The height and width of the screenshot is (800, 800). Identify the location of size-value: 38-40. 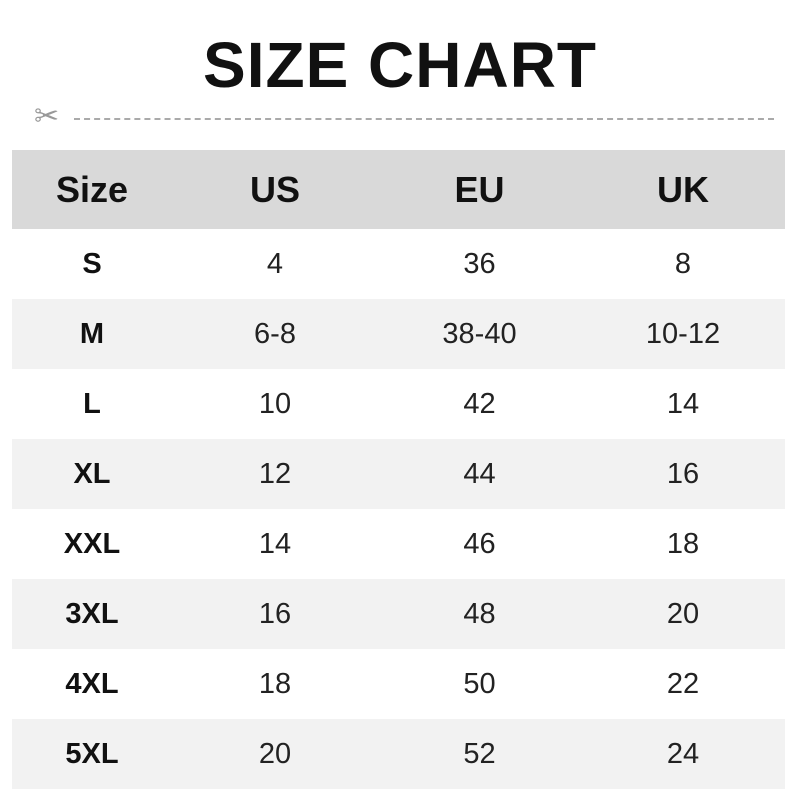
(479, 334).